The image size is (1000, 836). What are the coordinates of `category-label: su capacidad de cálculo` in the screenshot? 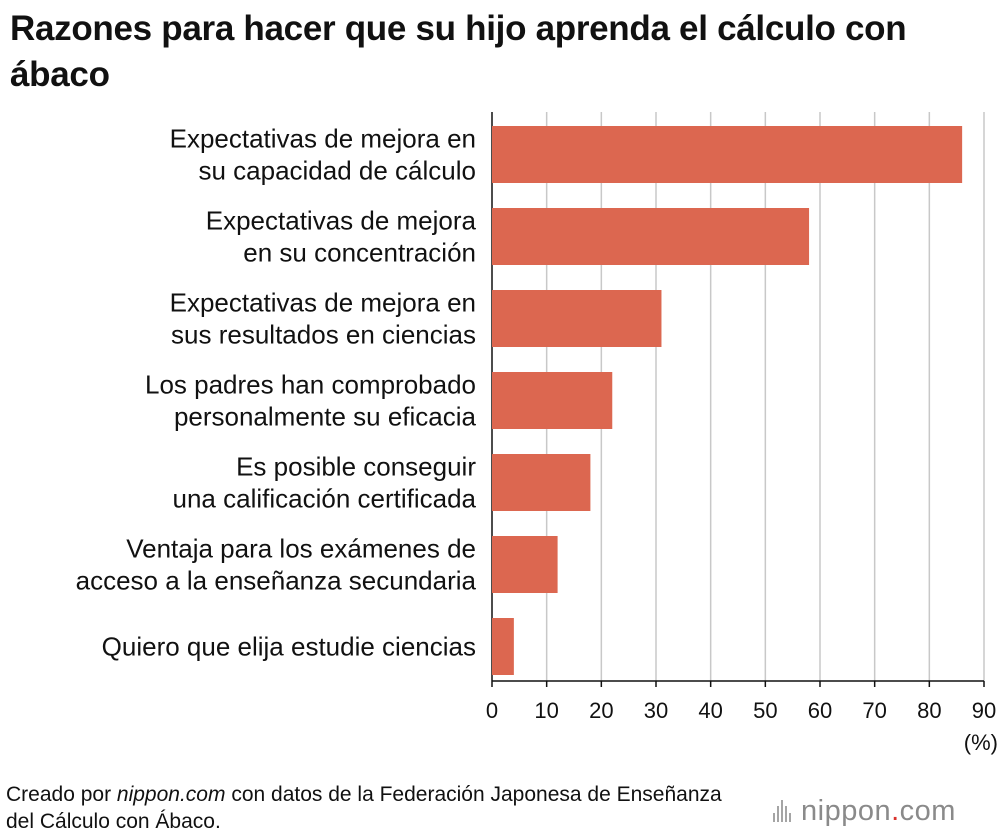 It's located at (337, 171).